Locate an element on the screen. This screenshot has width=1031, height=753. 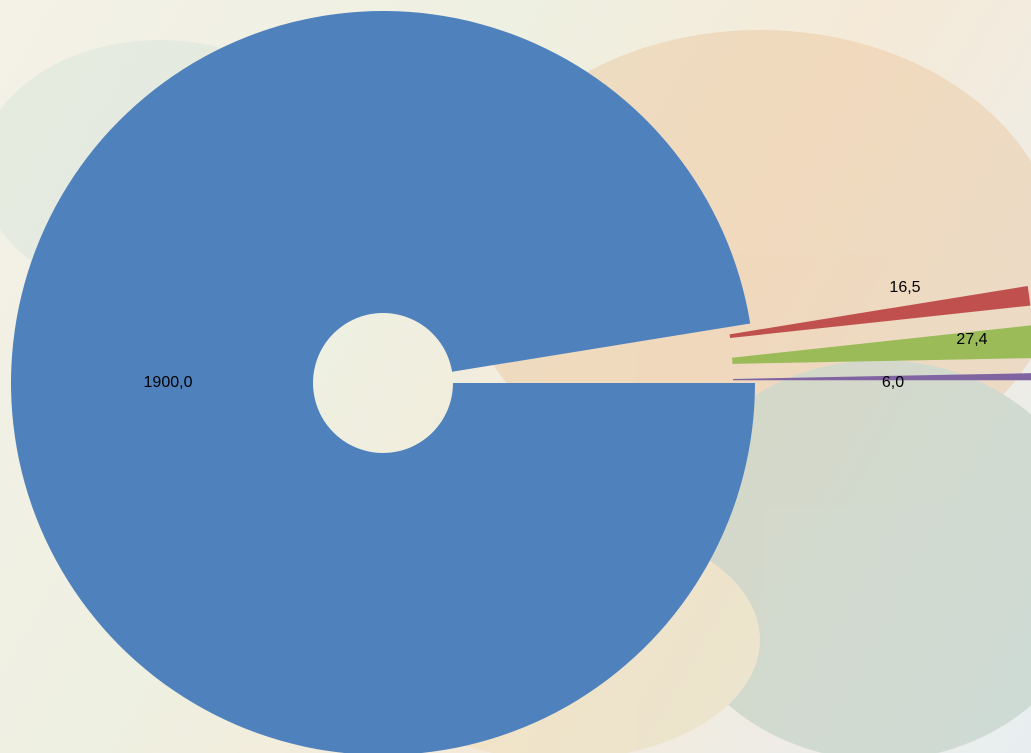
data-label: 1900,0 is located at coordinates (168, 382).